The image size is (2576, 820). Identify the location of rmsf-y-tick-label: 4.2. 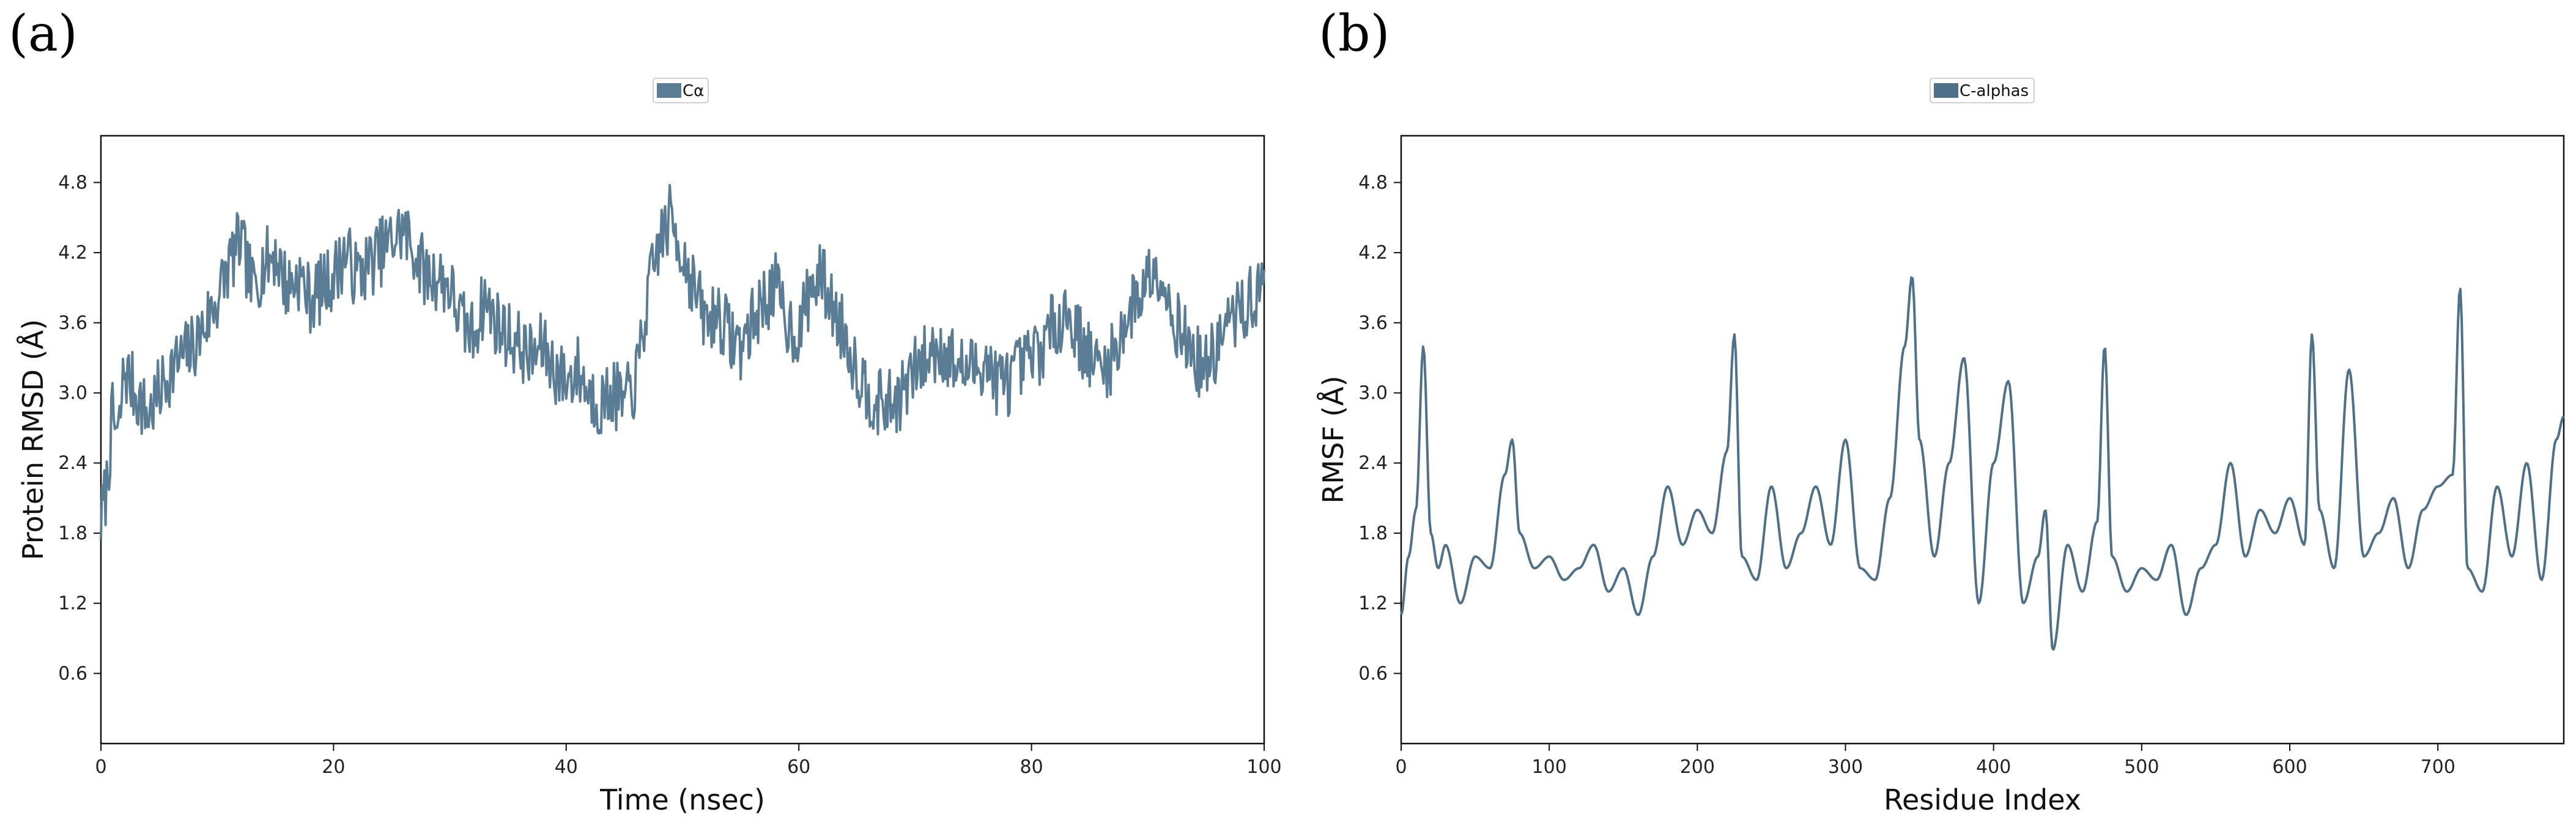
(1373, 253).